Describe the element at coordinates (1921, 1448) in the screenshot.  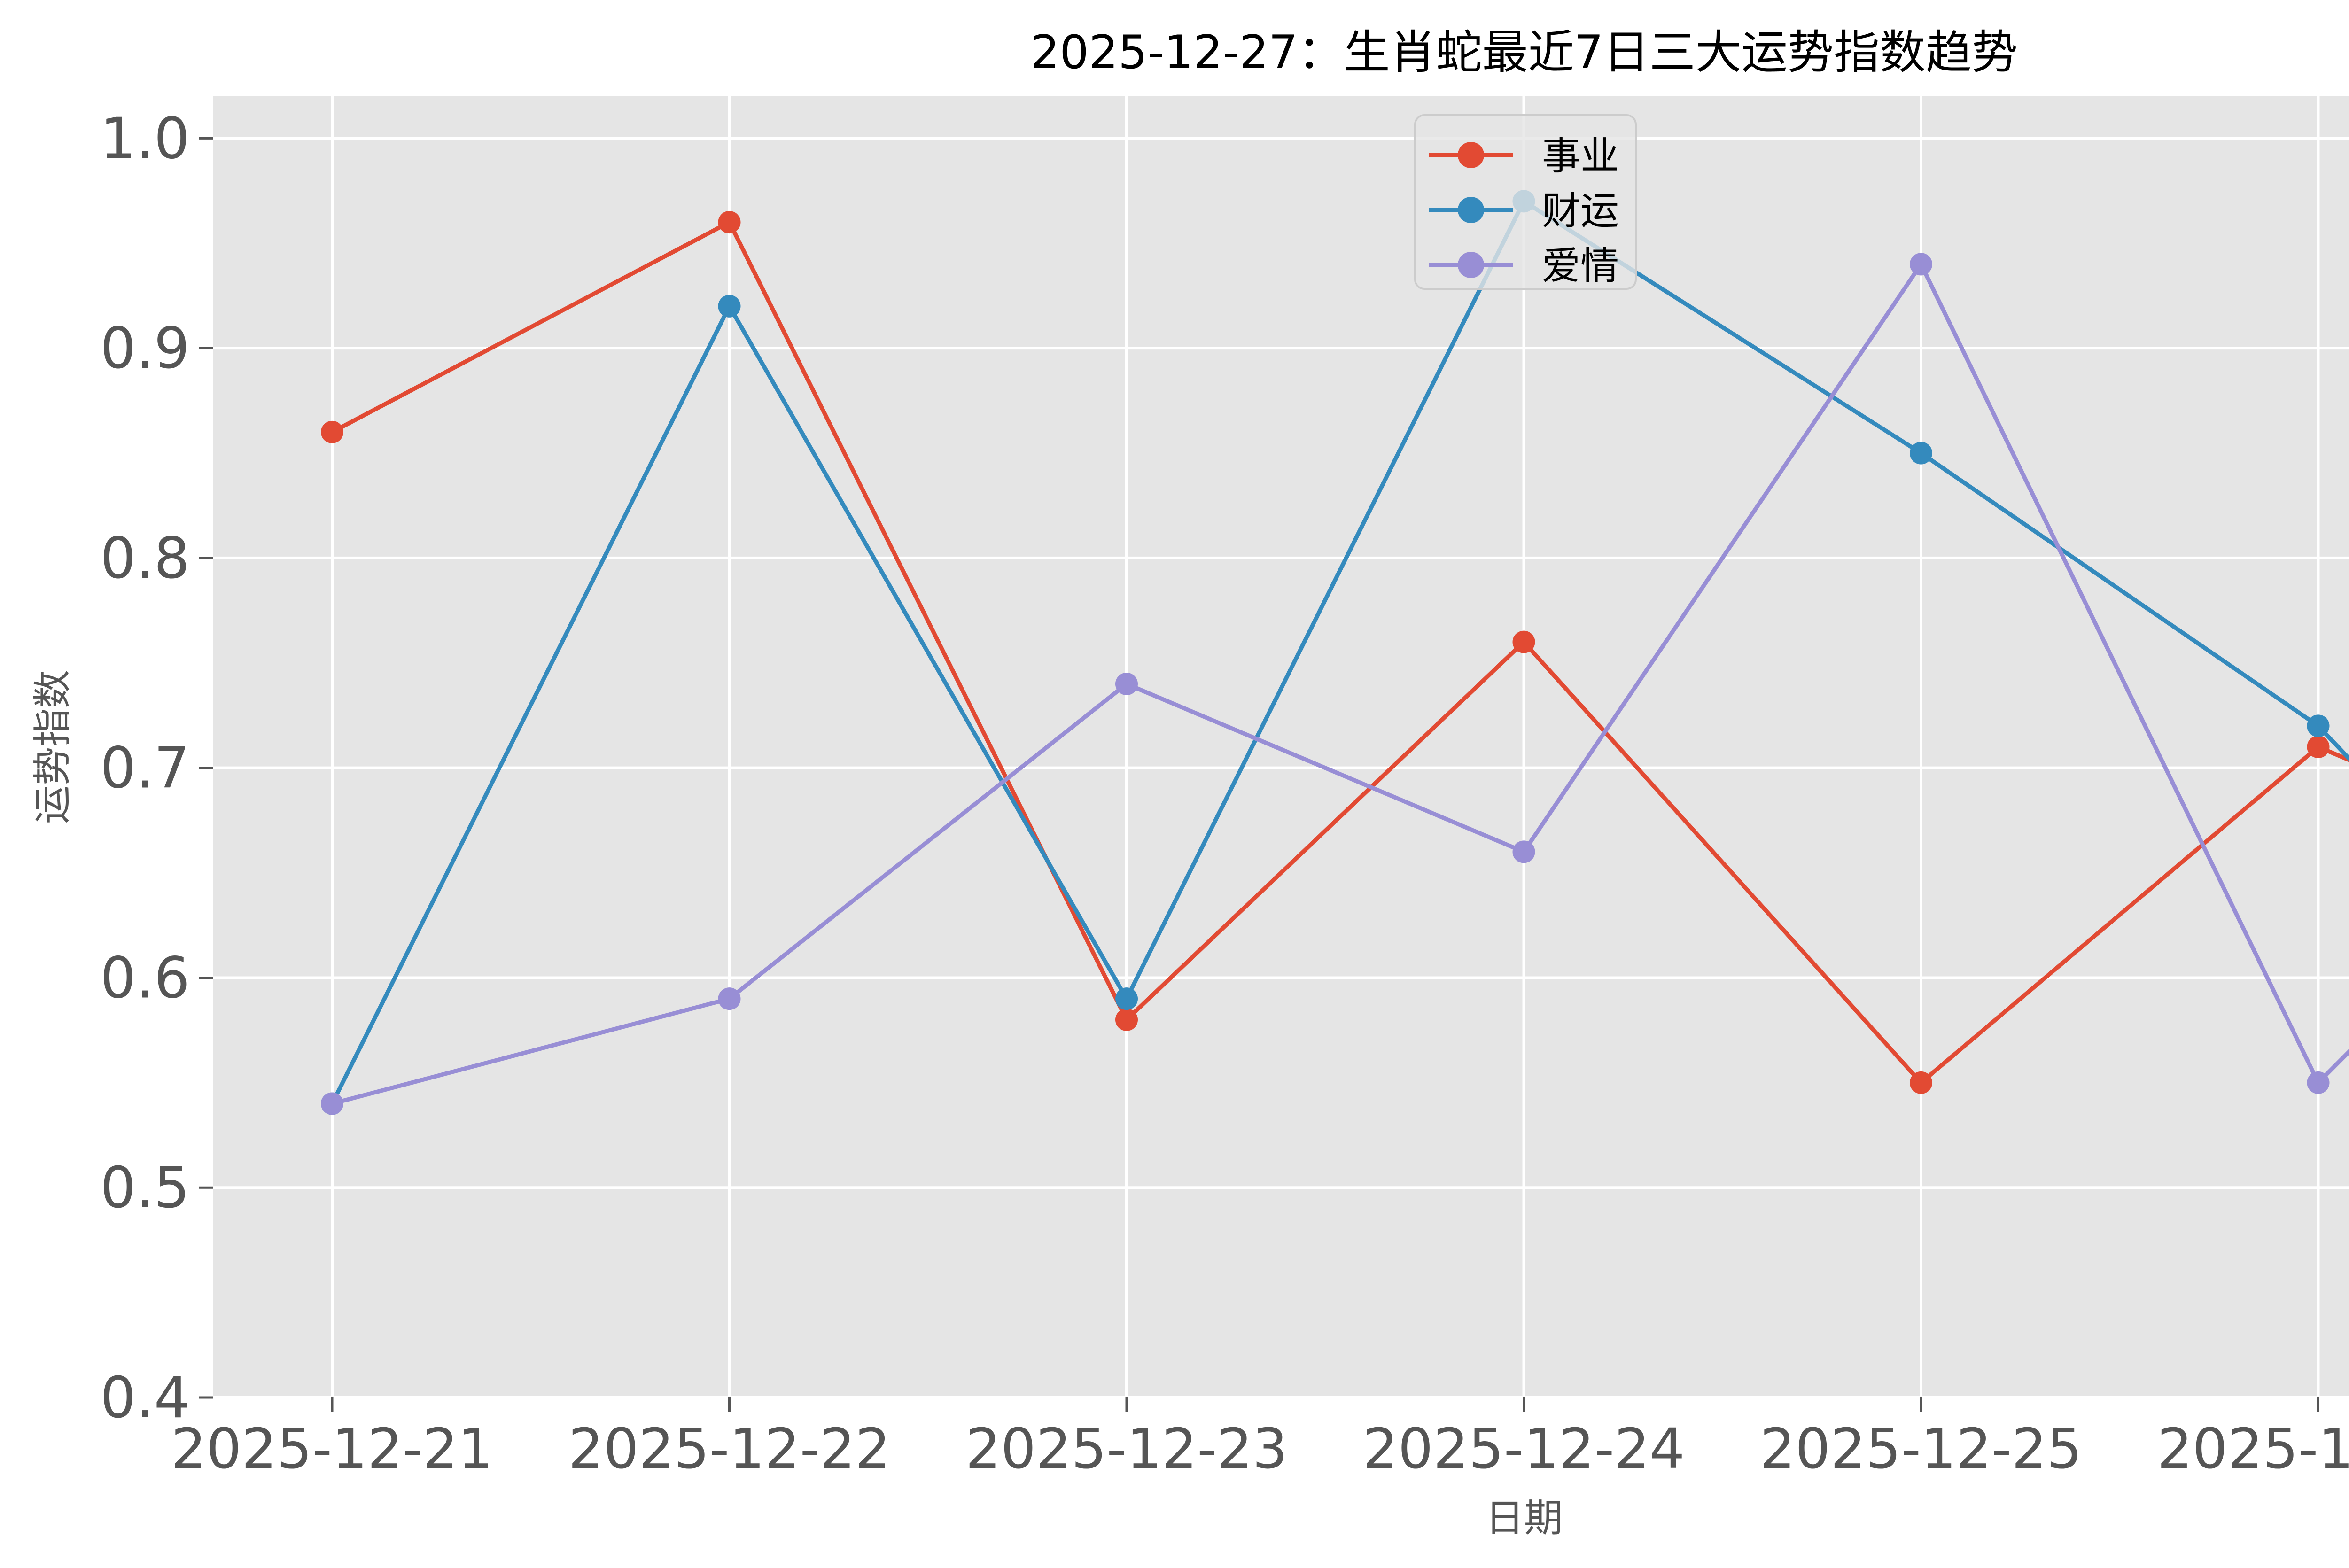
I see `x-tick-label: 2025-12-25` at that location.